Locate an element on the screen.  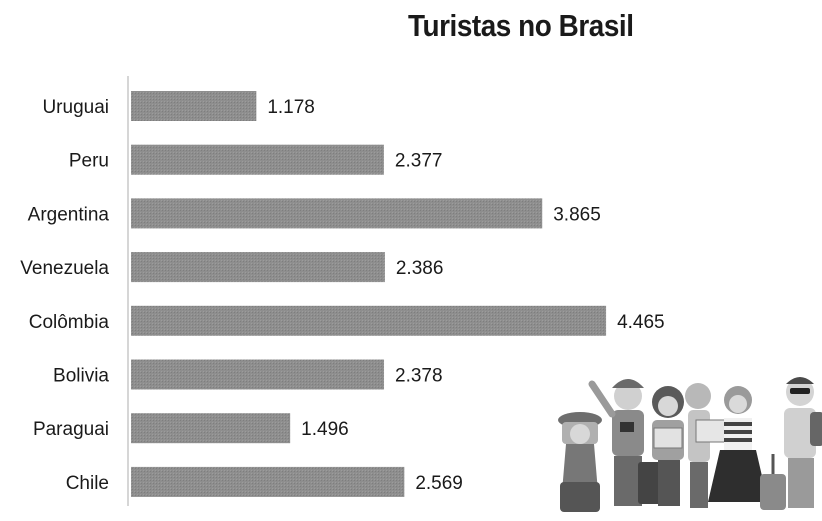
bar-bolivia is located at coordinates (258, 374).